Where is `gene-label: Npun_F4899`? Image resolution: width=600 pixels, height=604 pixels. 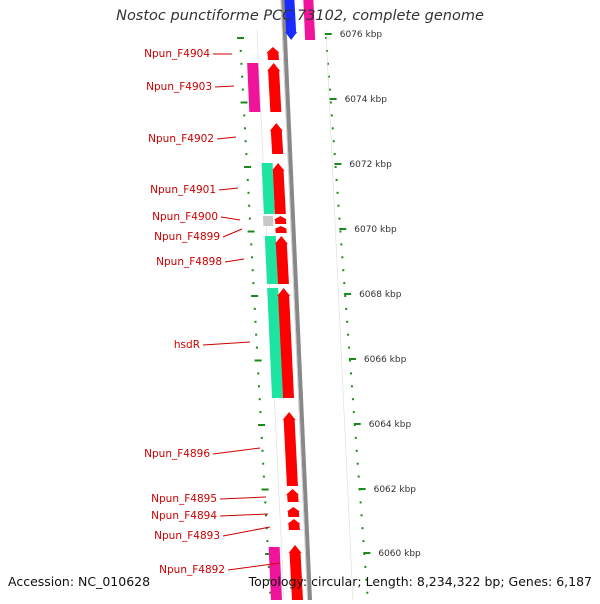
gene-label: Npun_F4899 is located at coordinates (187, 237).